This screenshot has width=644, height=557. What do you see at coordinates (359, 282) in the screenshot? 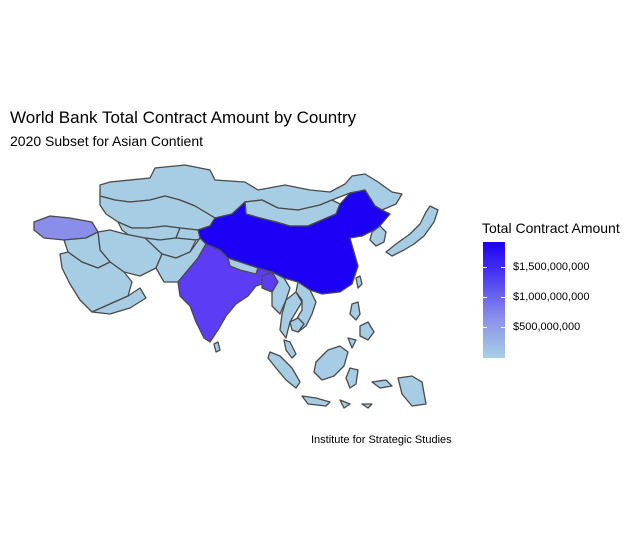
I see `country-taiwan` at bounding box center [359, 282].